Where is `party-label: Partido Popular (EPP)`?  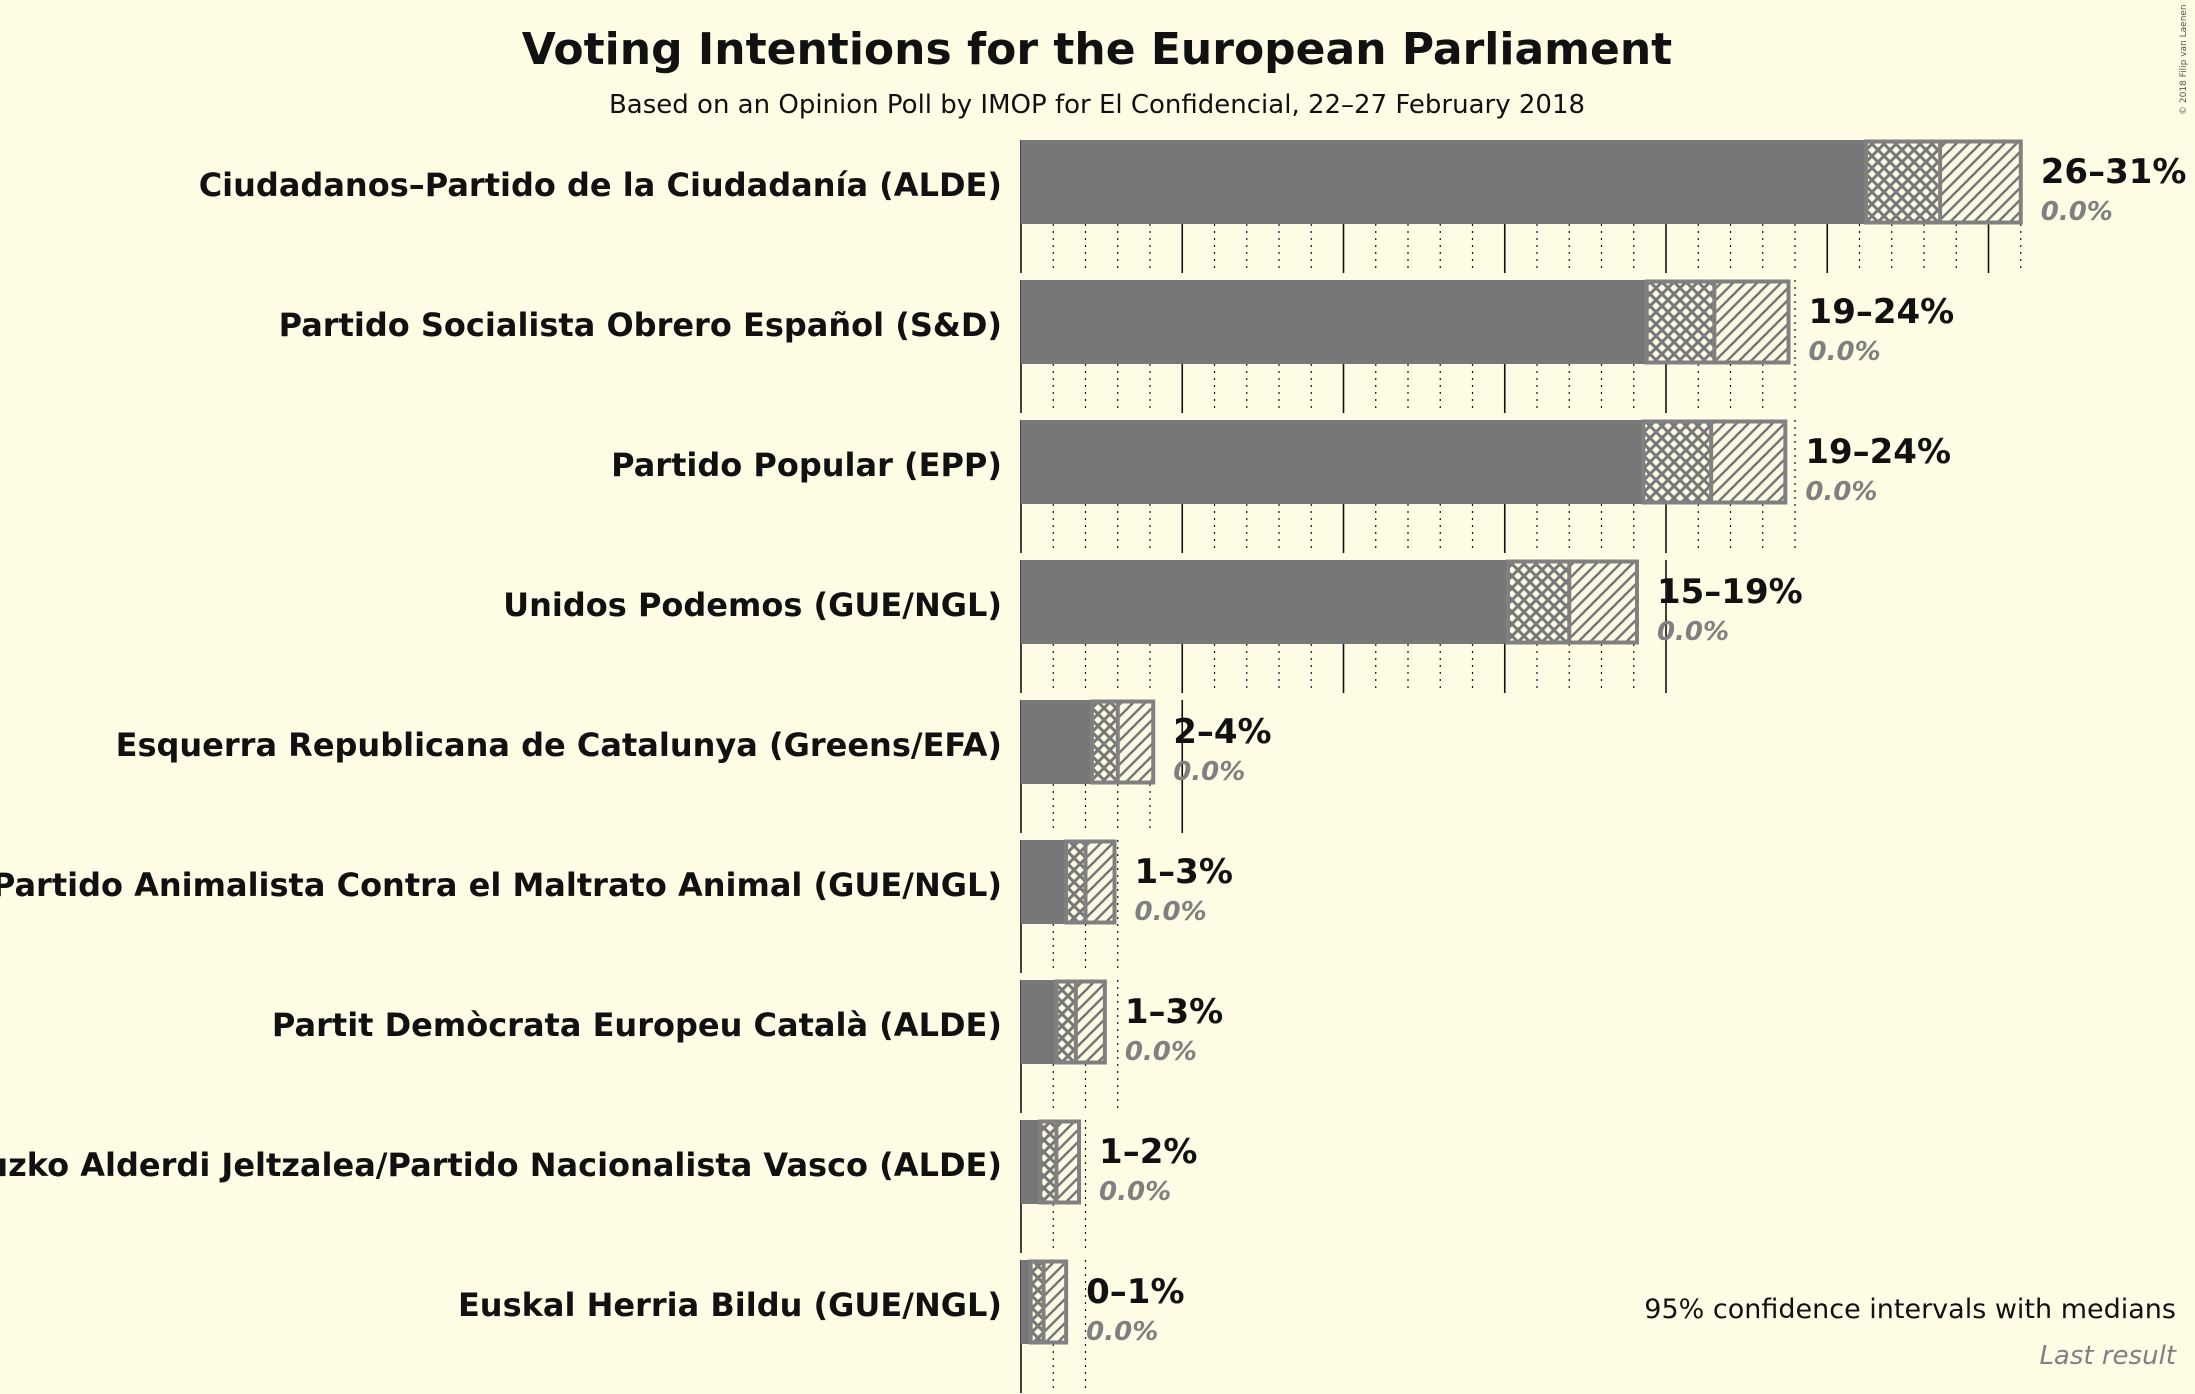 party-label: Partido Popular (EPP) is located at coordinates (806, 465).